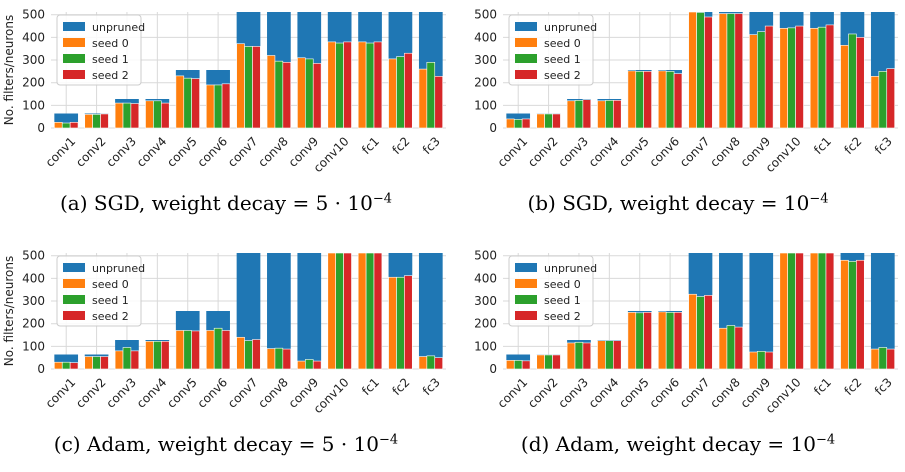 This screenshot has width=905, height=472. I want to click on y-tick-label: 100, so click(33, 105).